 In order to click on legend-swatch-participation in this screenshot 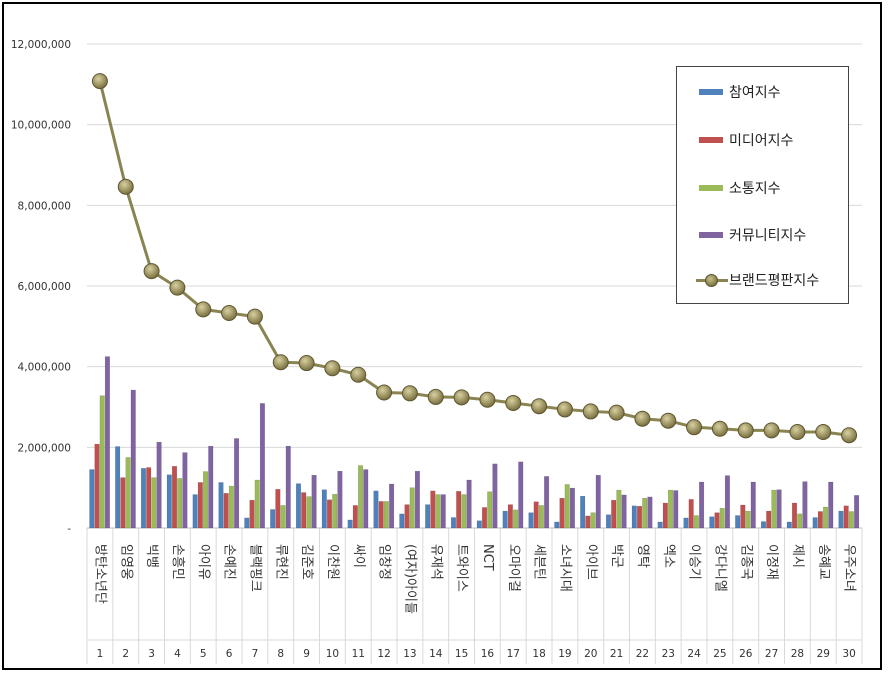, I will do `click(711, 92)`.